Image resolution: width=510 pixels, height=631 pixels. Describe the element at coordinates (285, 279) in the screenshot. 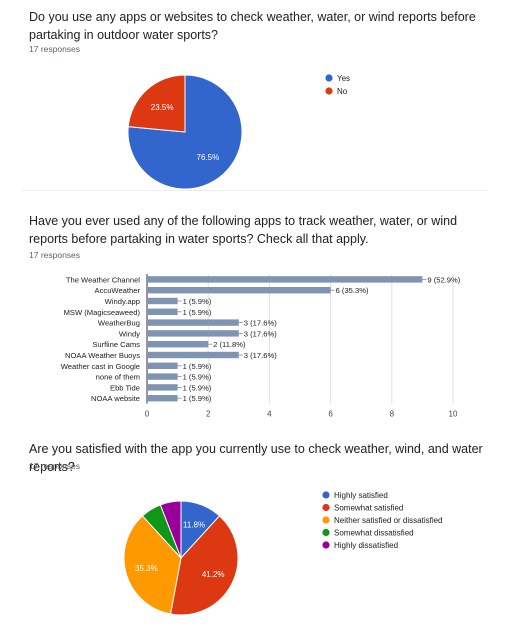

I see `bar-the-weather-channel` at that location.